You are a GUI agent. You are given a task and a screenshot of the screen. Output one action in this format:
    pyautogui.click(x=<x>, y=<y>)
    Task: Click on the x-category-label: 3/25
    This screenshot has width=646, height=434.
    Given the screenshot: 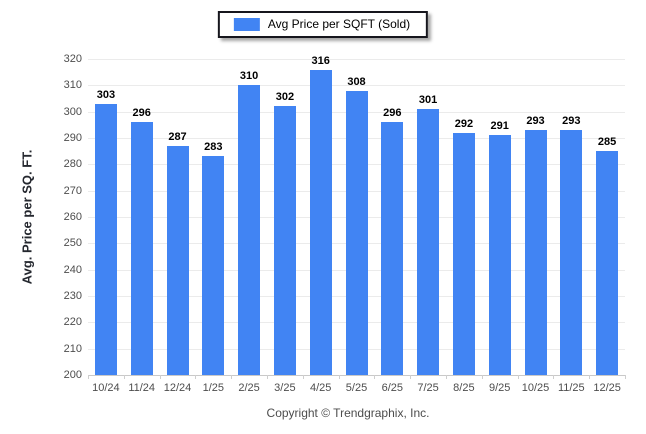 What is the action you would take?
    pyautogui.click(x=285, y=388)
    